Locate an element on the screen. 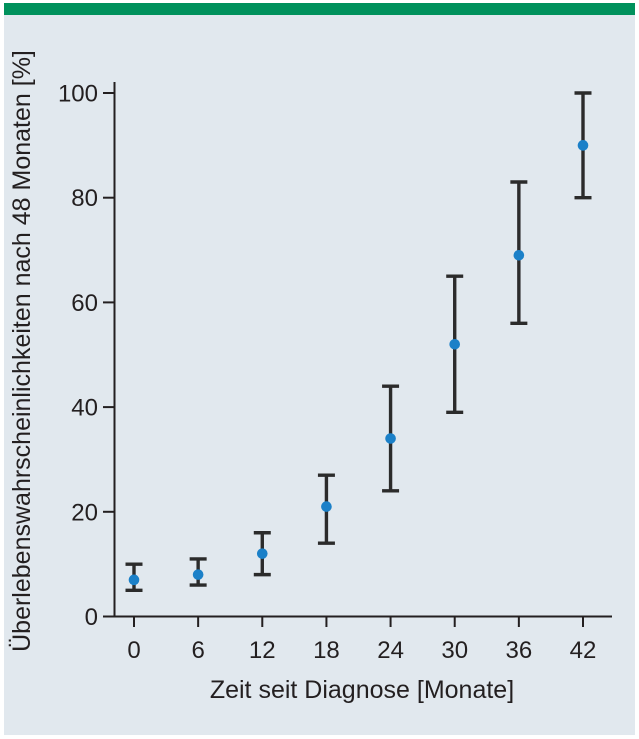  y-tick-label: 0 is located at coordinates (91, 617).